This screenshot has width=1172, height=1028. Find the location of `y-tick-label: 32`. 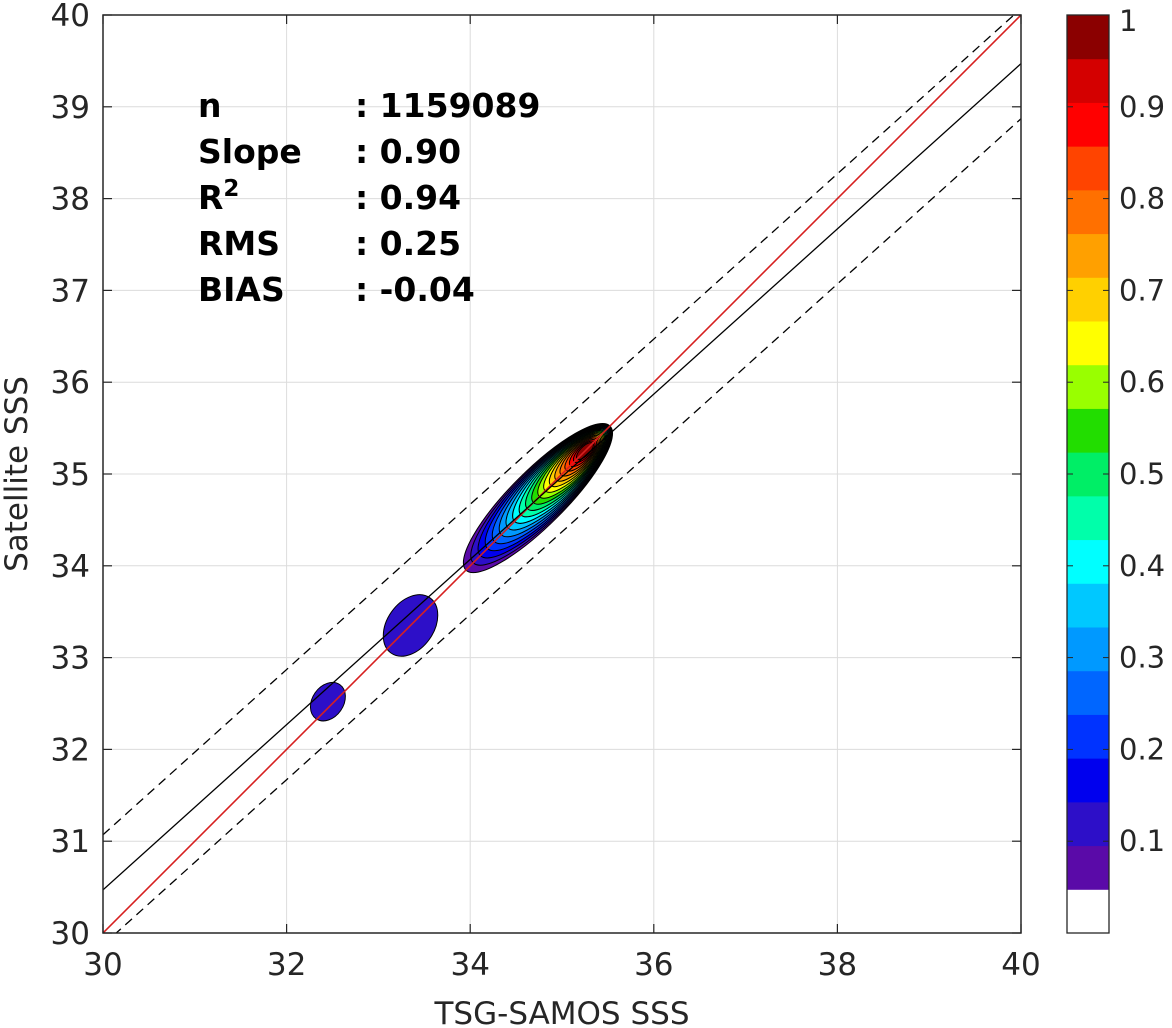

y-tick-label: 32 is located at coordinates (70, 750).